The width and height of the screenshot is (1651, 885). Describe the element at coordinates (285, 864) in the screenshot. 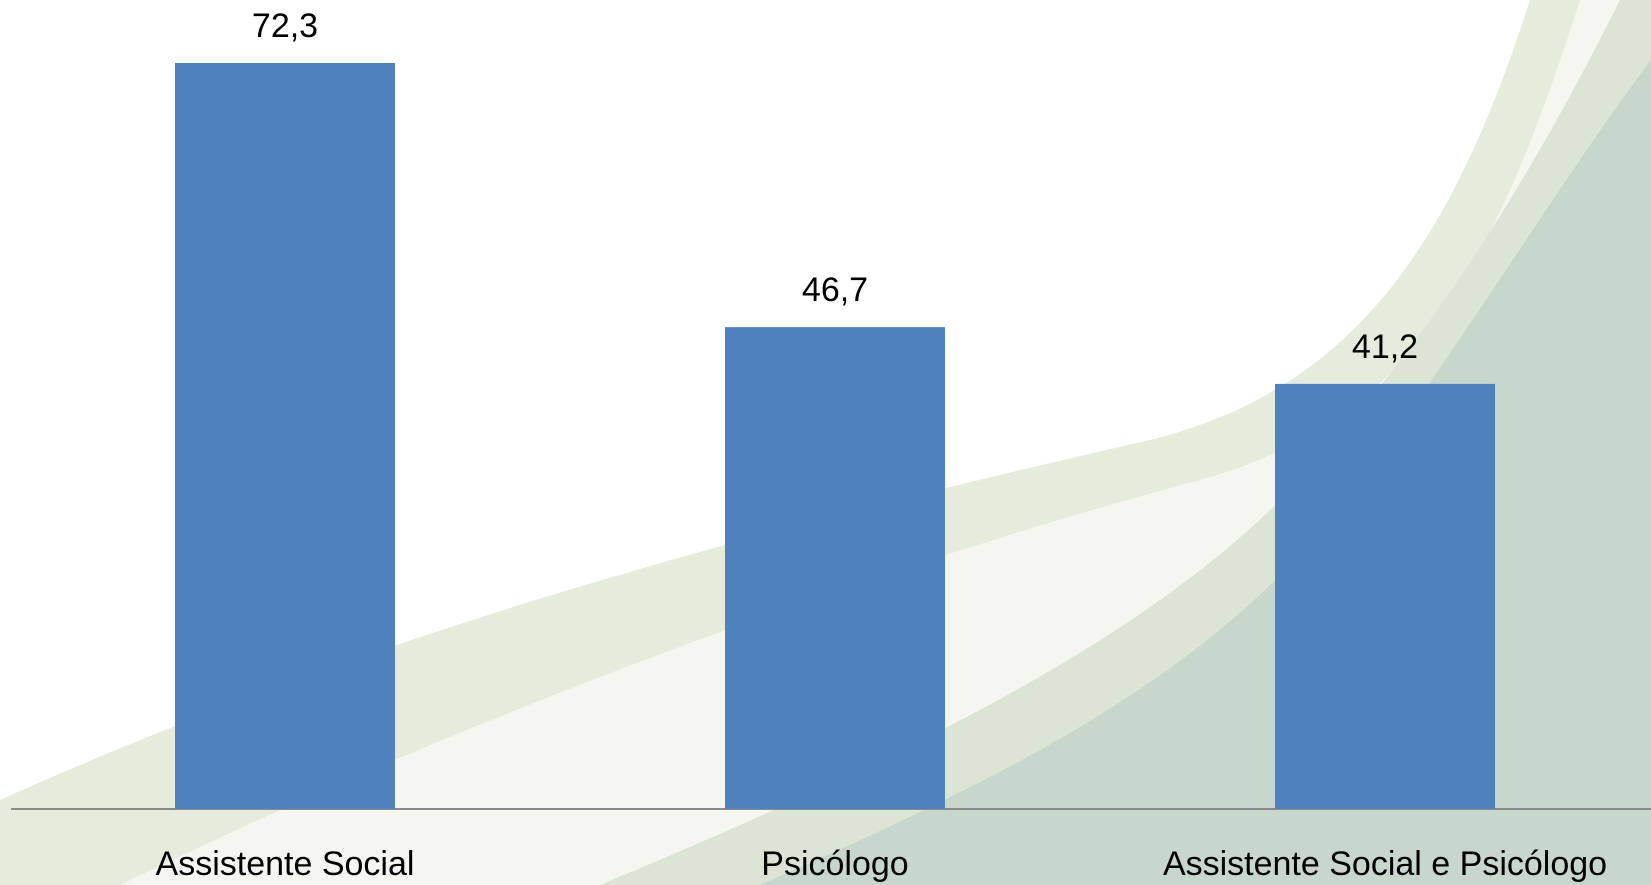

I see `x-tick-label: Assistente Social` at that location.